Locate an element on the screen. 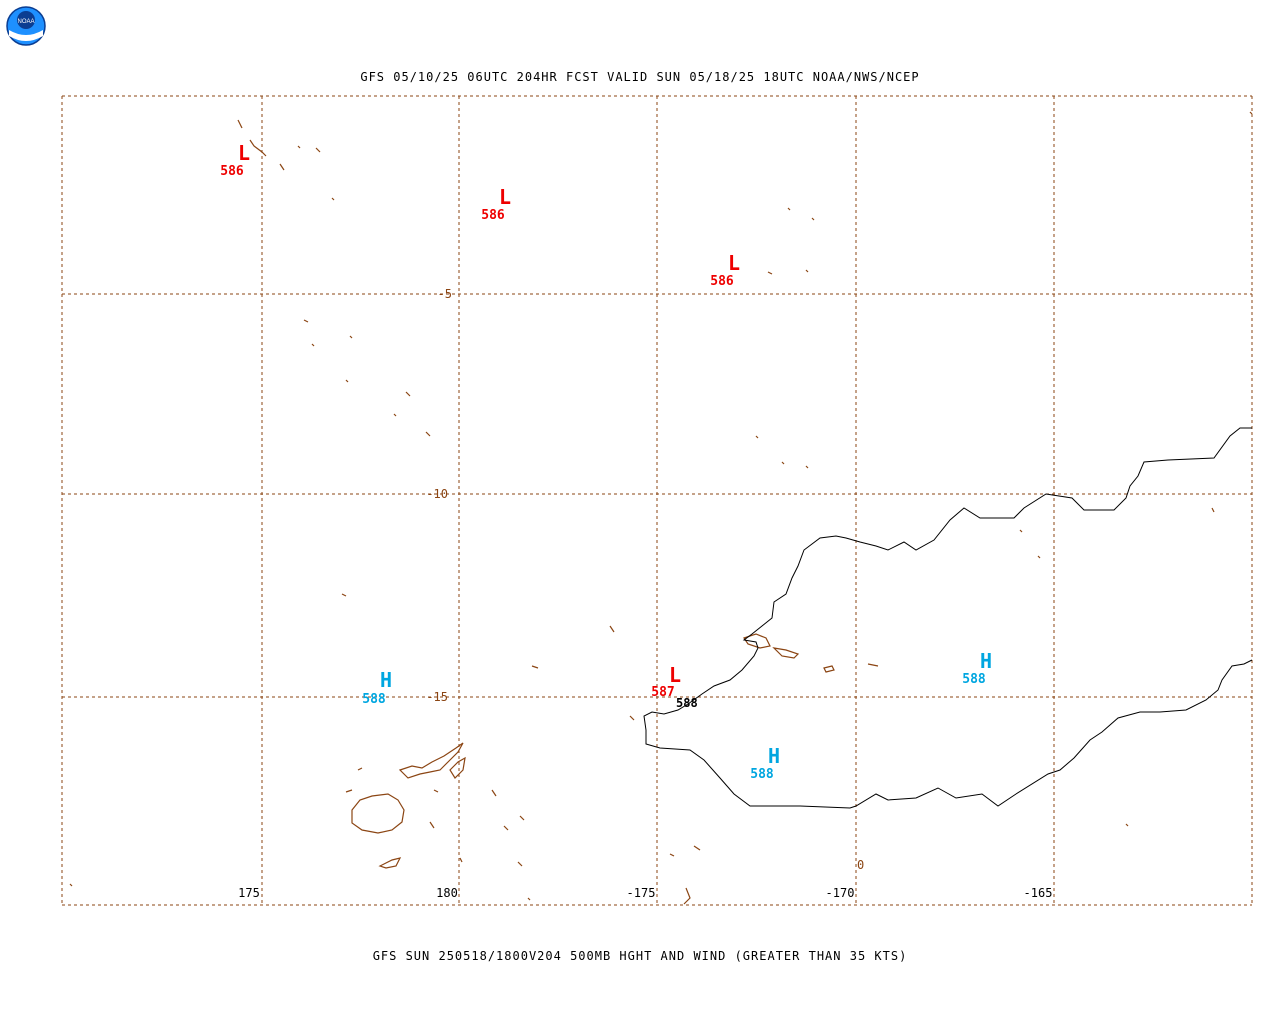 The height and width of the screenshot is (1024, 1280). stray-map-label: 0 is located at coordinates (860, 865).